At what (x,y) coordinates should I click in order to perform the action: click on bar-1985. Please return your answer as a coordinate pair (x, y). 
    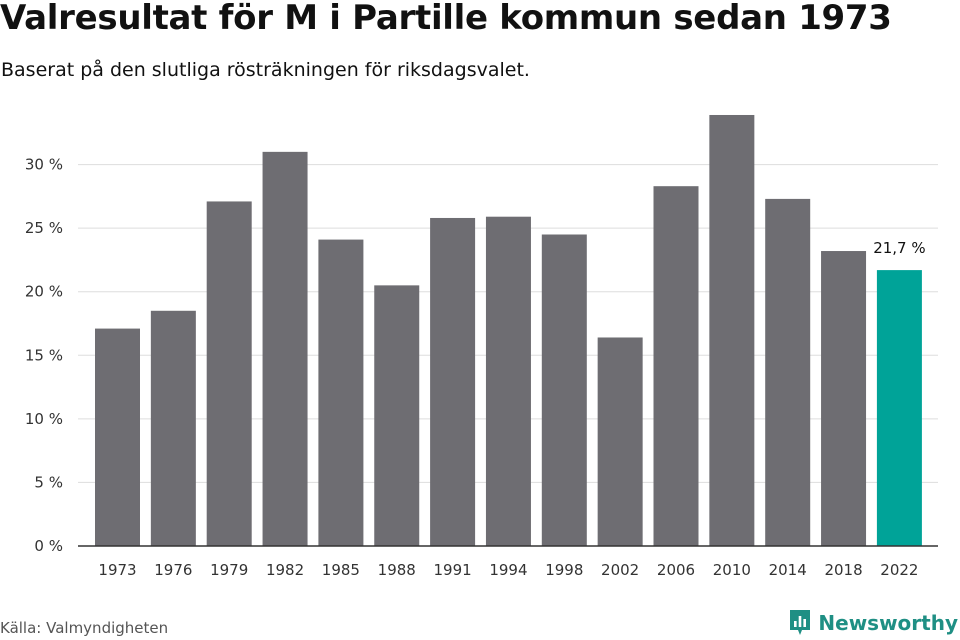
    Looking at the image, I should click on (341, 393).